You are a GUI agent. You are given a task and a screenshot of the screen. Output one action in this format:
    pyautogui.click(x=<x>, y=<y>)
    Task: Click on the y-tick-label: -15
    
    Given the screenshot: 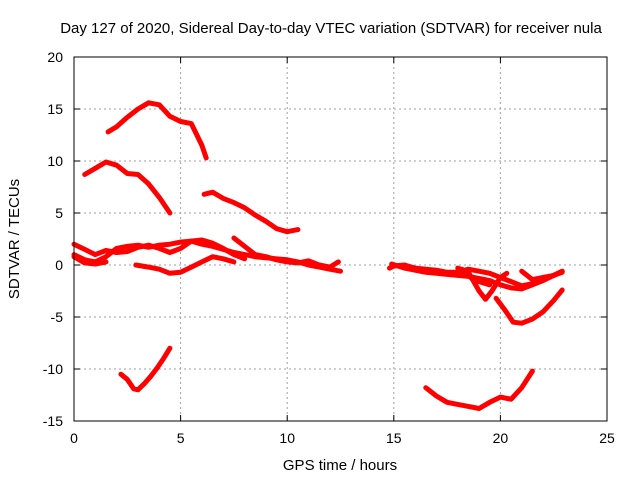 What is the action you would take?
    pyautogui.click(x=53, y=421)
    